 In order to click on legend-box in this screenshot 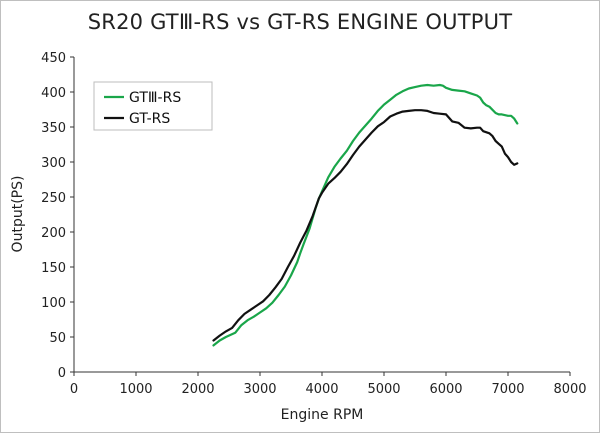, I will do `click(153, 106)`.